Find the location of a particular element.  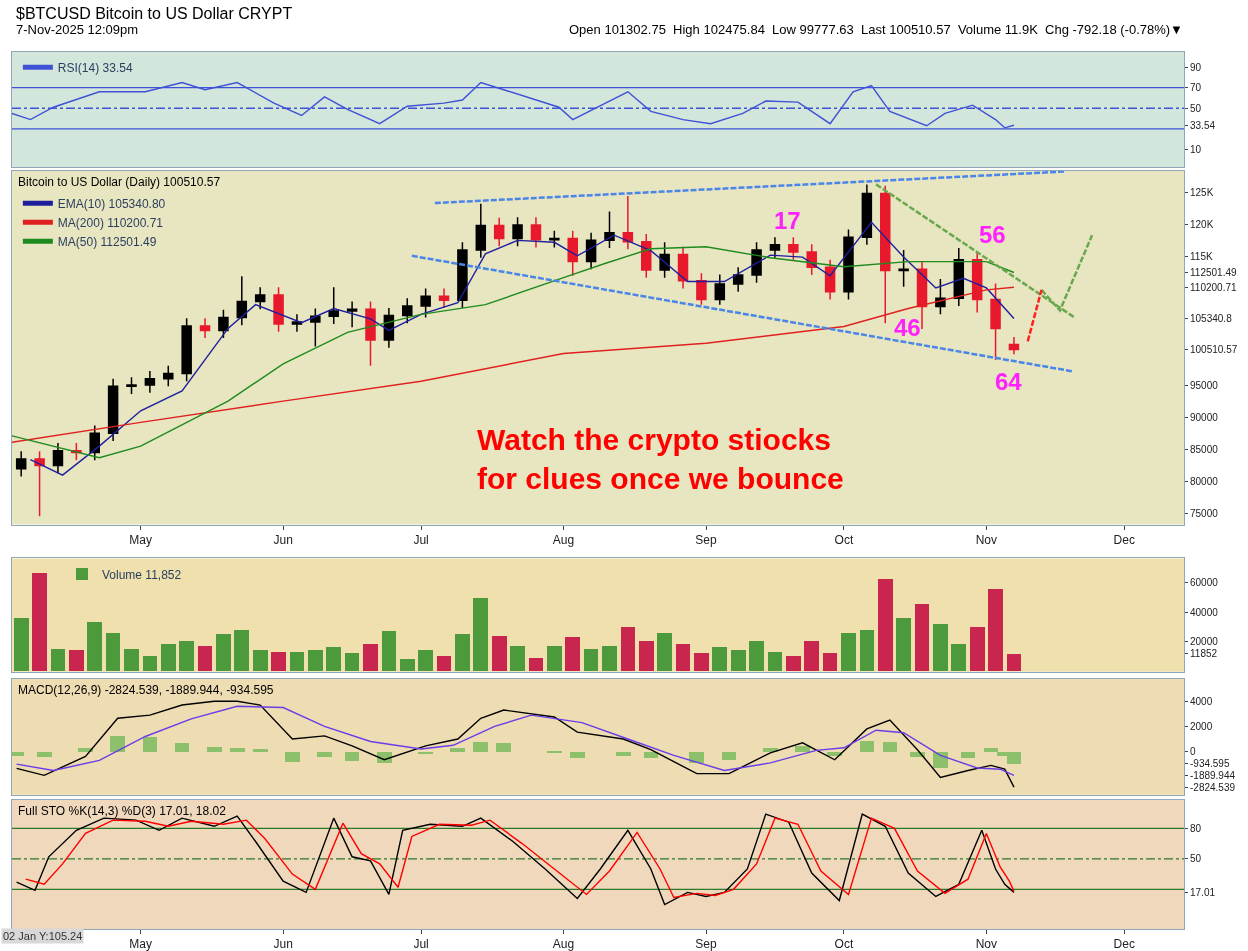

y-tick-label: 70 is located at coordinates (1196, 88).